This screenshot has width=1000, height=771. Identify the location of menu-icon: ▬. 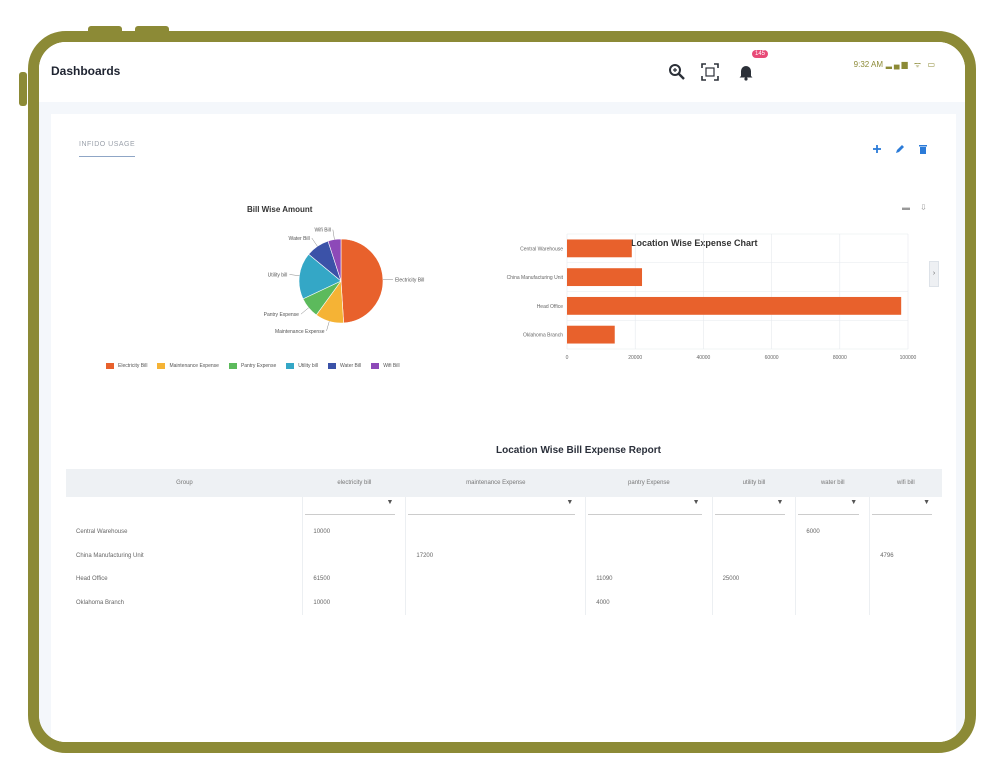
(906, 207).